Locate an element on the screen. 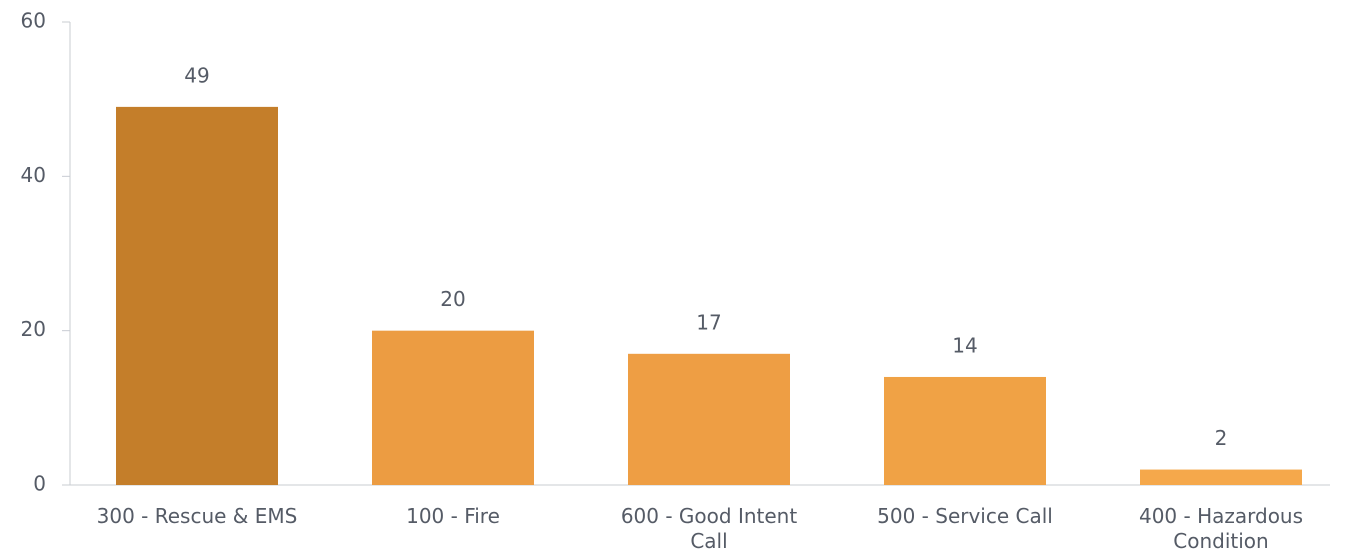 The image size is (1355, 560). x-tick-label: 400 - Hazardous Condition is located at coordinates (1221, 528).